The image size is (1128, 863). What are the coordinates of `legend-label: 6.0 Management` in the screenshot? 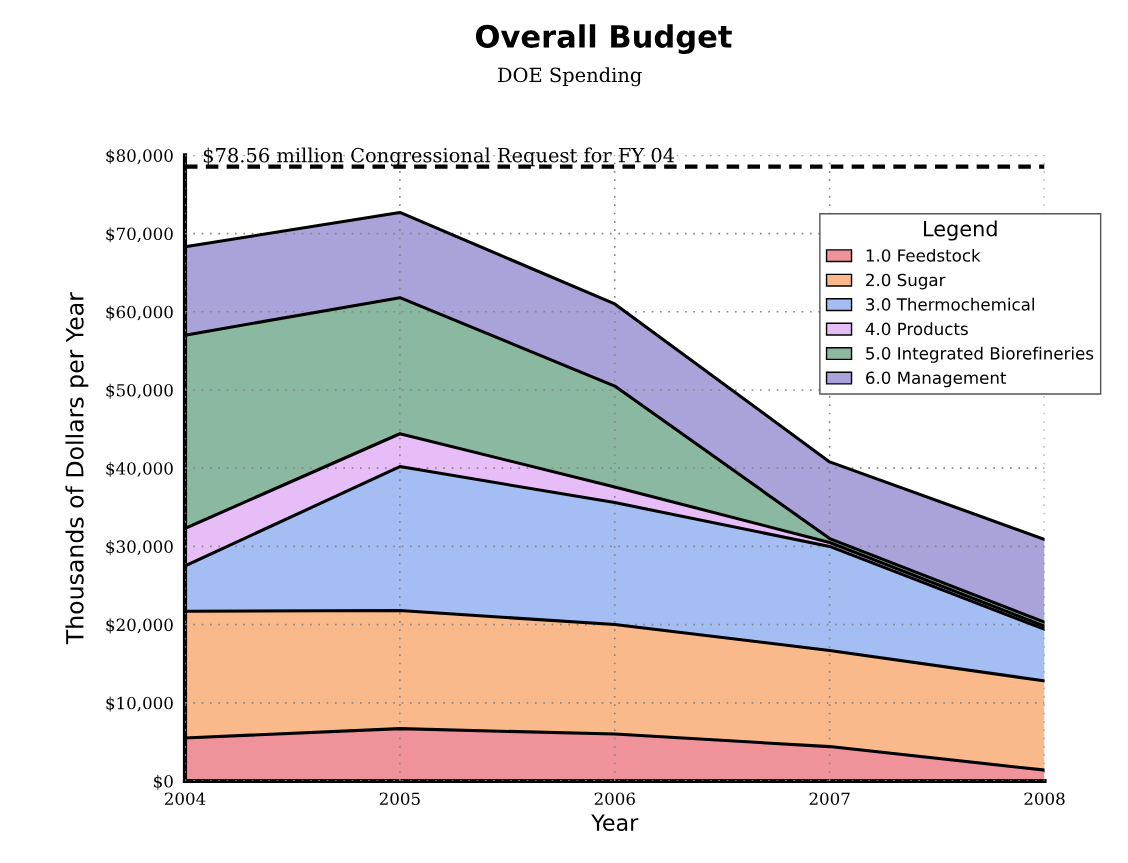 It's located at (936, 379).